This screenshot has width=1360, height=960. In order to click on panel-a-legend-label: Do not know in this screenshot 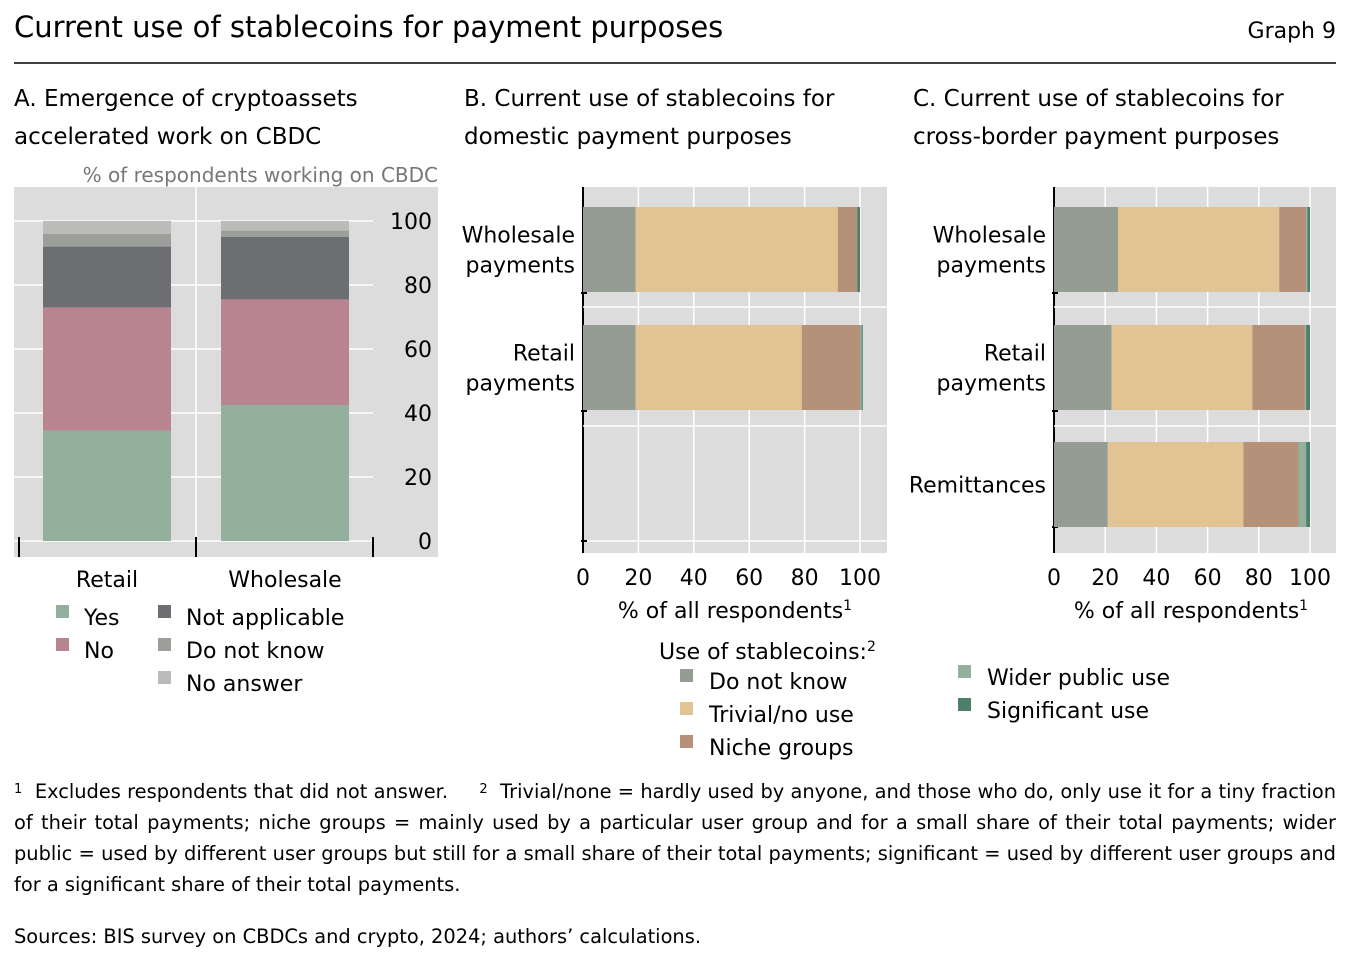, I will do `click(255, 651)`.